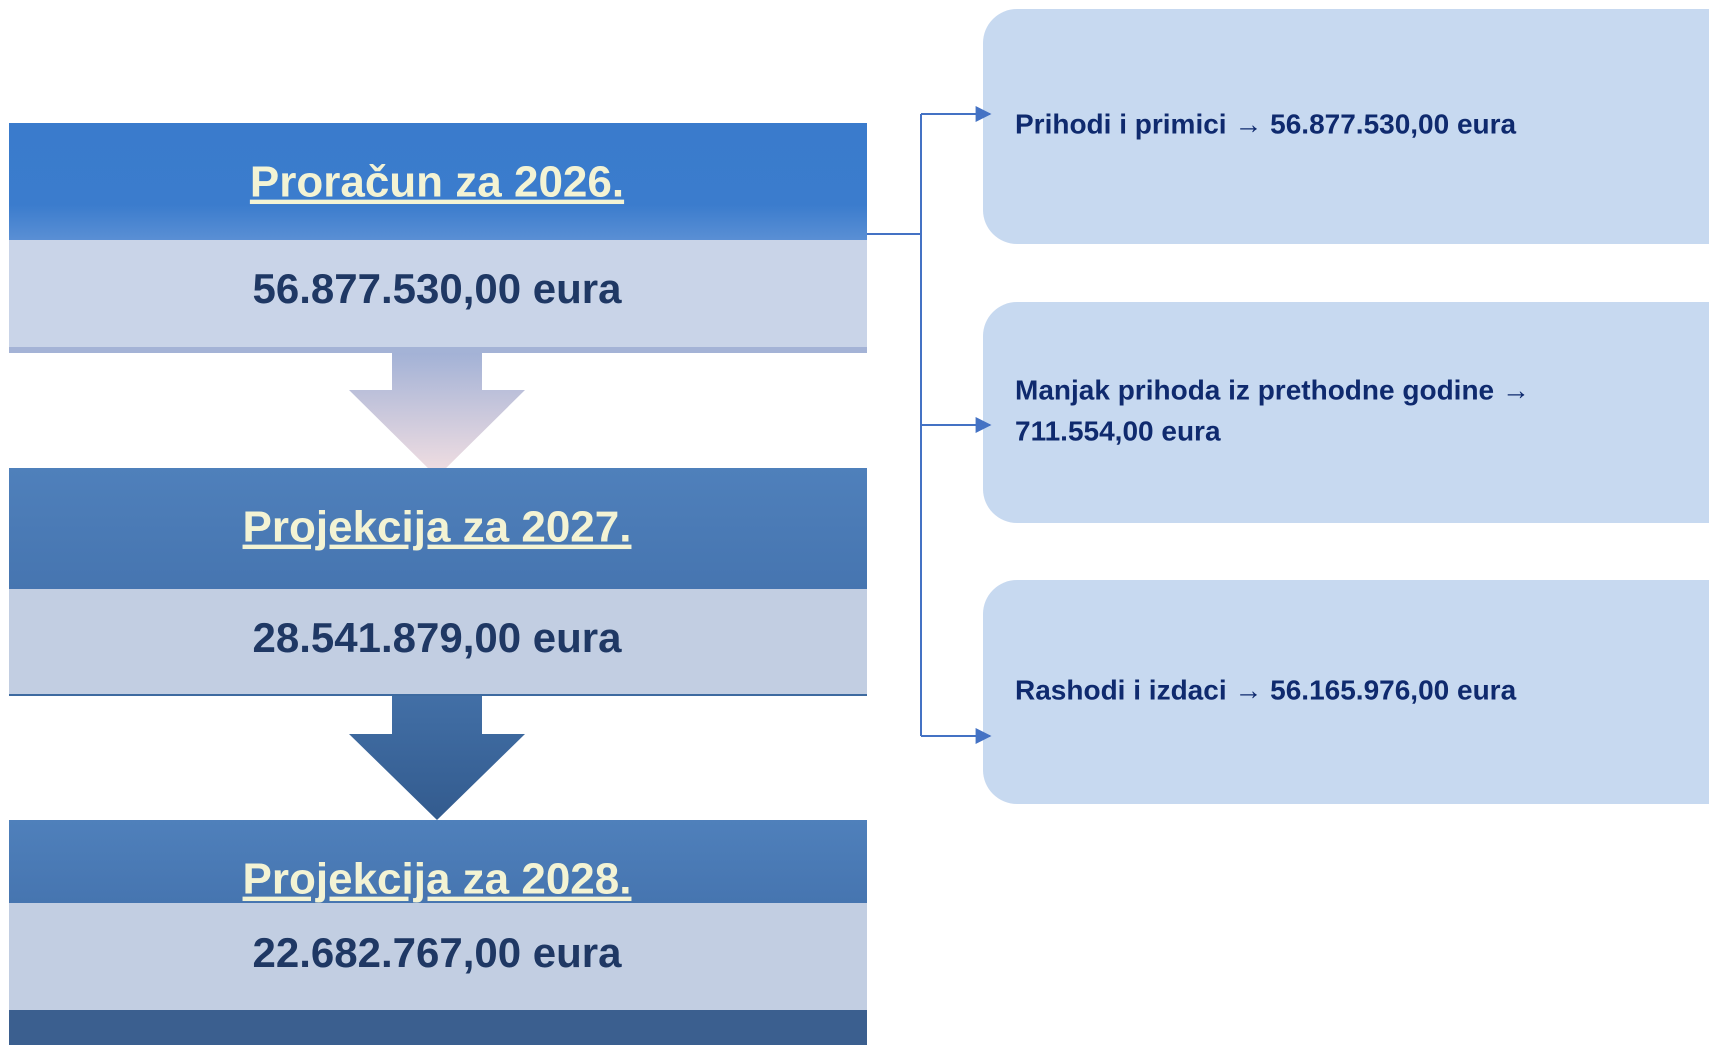 This screenshot has width=1709, height=1050. Describe the element at coordinates (1266, 689) in the screenshot. I see `detail-text: Rashodi i izdaci → 56.165.976,00 eura` at that location.